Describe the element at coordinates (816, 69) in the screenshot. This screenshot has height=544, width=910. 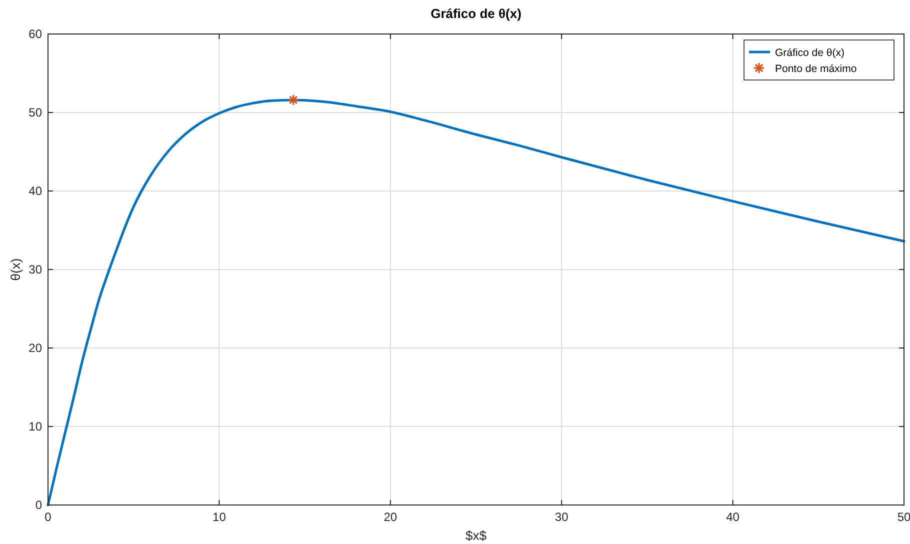
I see `legend-label: Ponto de máximo` at that location.